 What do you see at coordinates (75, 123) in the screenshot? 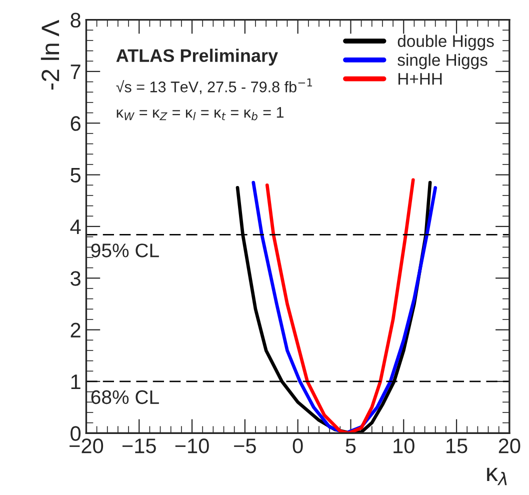
I see `y-tick-label: 6` at bounding box center [75, 123].